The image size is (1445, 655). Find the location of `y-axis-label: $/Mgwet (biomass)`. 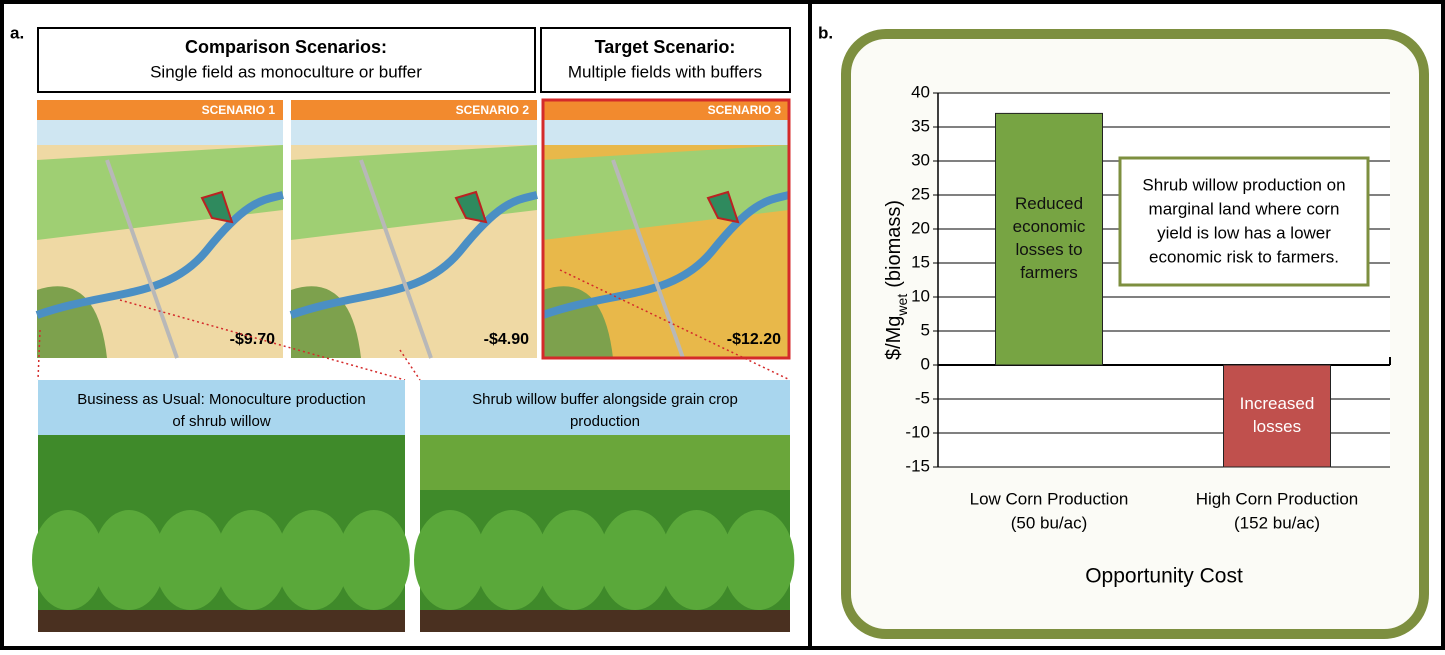

y-axis-label: $/Mgwet (biomass) is located at coordinates (896, 280).